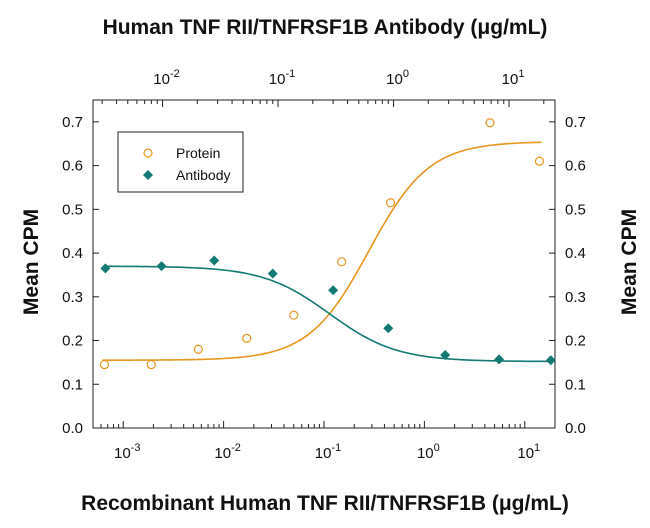 This screenshot has height=528, width=650. Describe the element at coordinates (148, 175) in the screenshot. I see `legend-antibody-marker` at that location.